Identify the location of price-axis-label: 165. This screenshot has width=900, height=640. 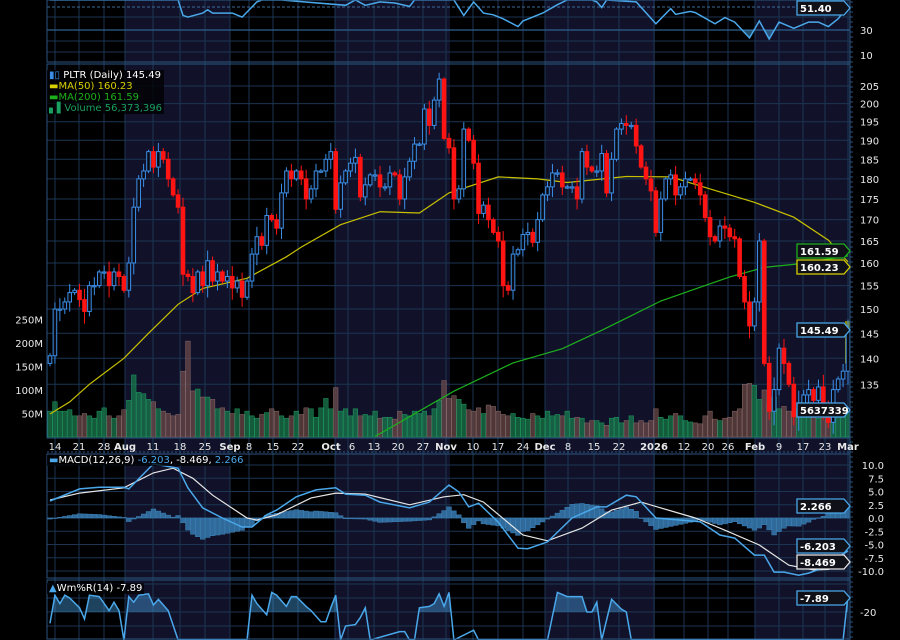
(869, 242).